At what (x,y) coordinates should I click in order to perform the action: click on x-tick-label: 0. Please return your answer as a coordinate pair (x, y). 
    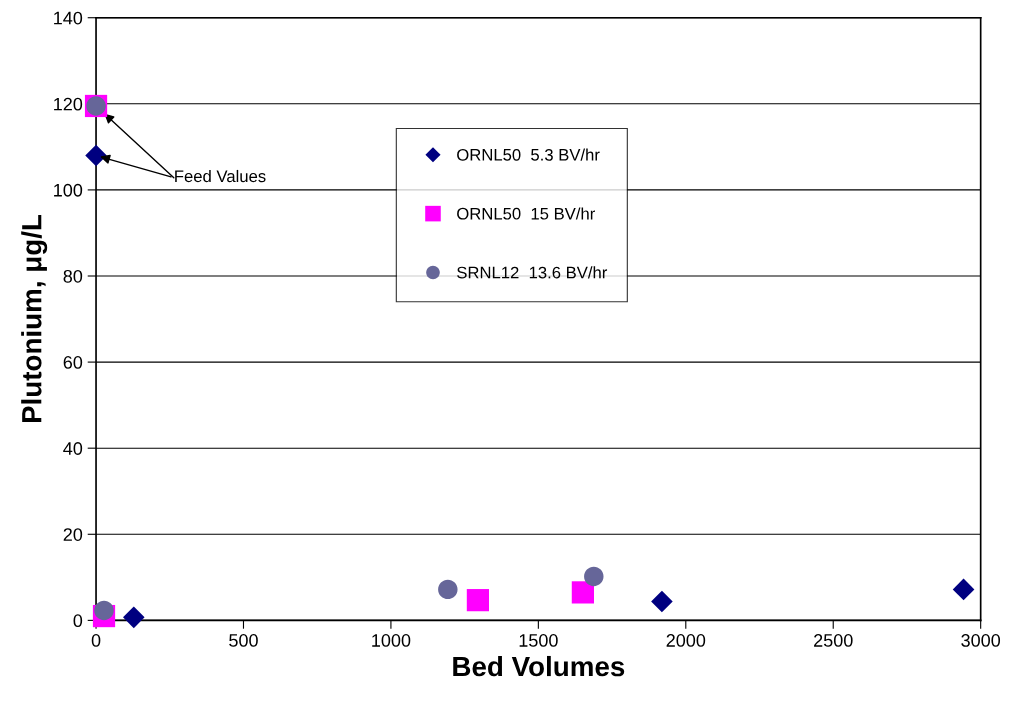
    Looking at the image, I should click on (96, 640).